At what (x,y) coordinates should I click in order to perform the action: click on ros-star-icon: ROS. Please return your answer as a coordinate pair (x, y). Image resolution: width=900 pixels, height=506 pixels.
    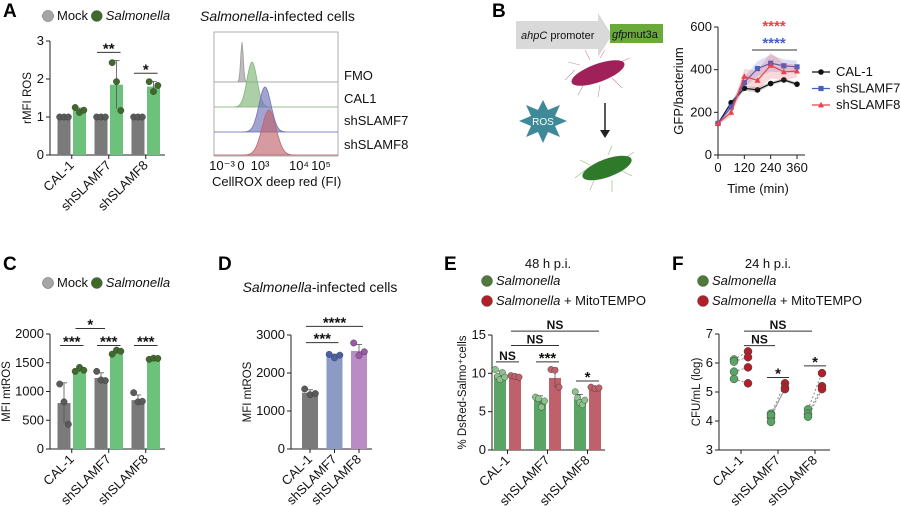
    Looking at the image, I should click on (543, 121).